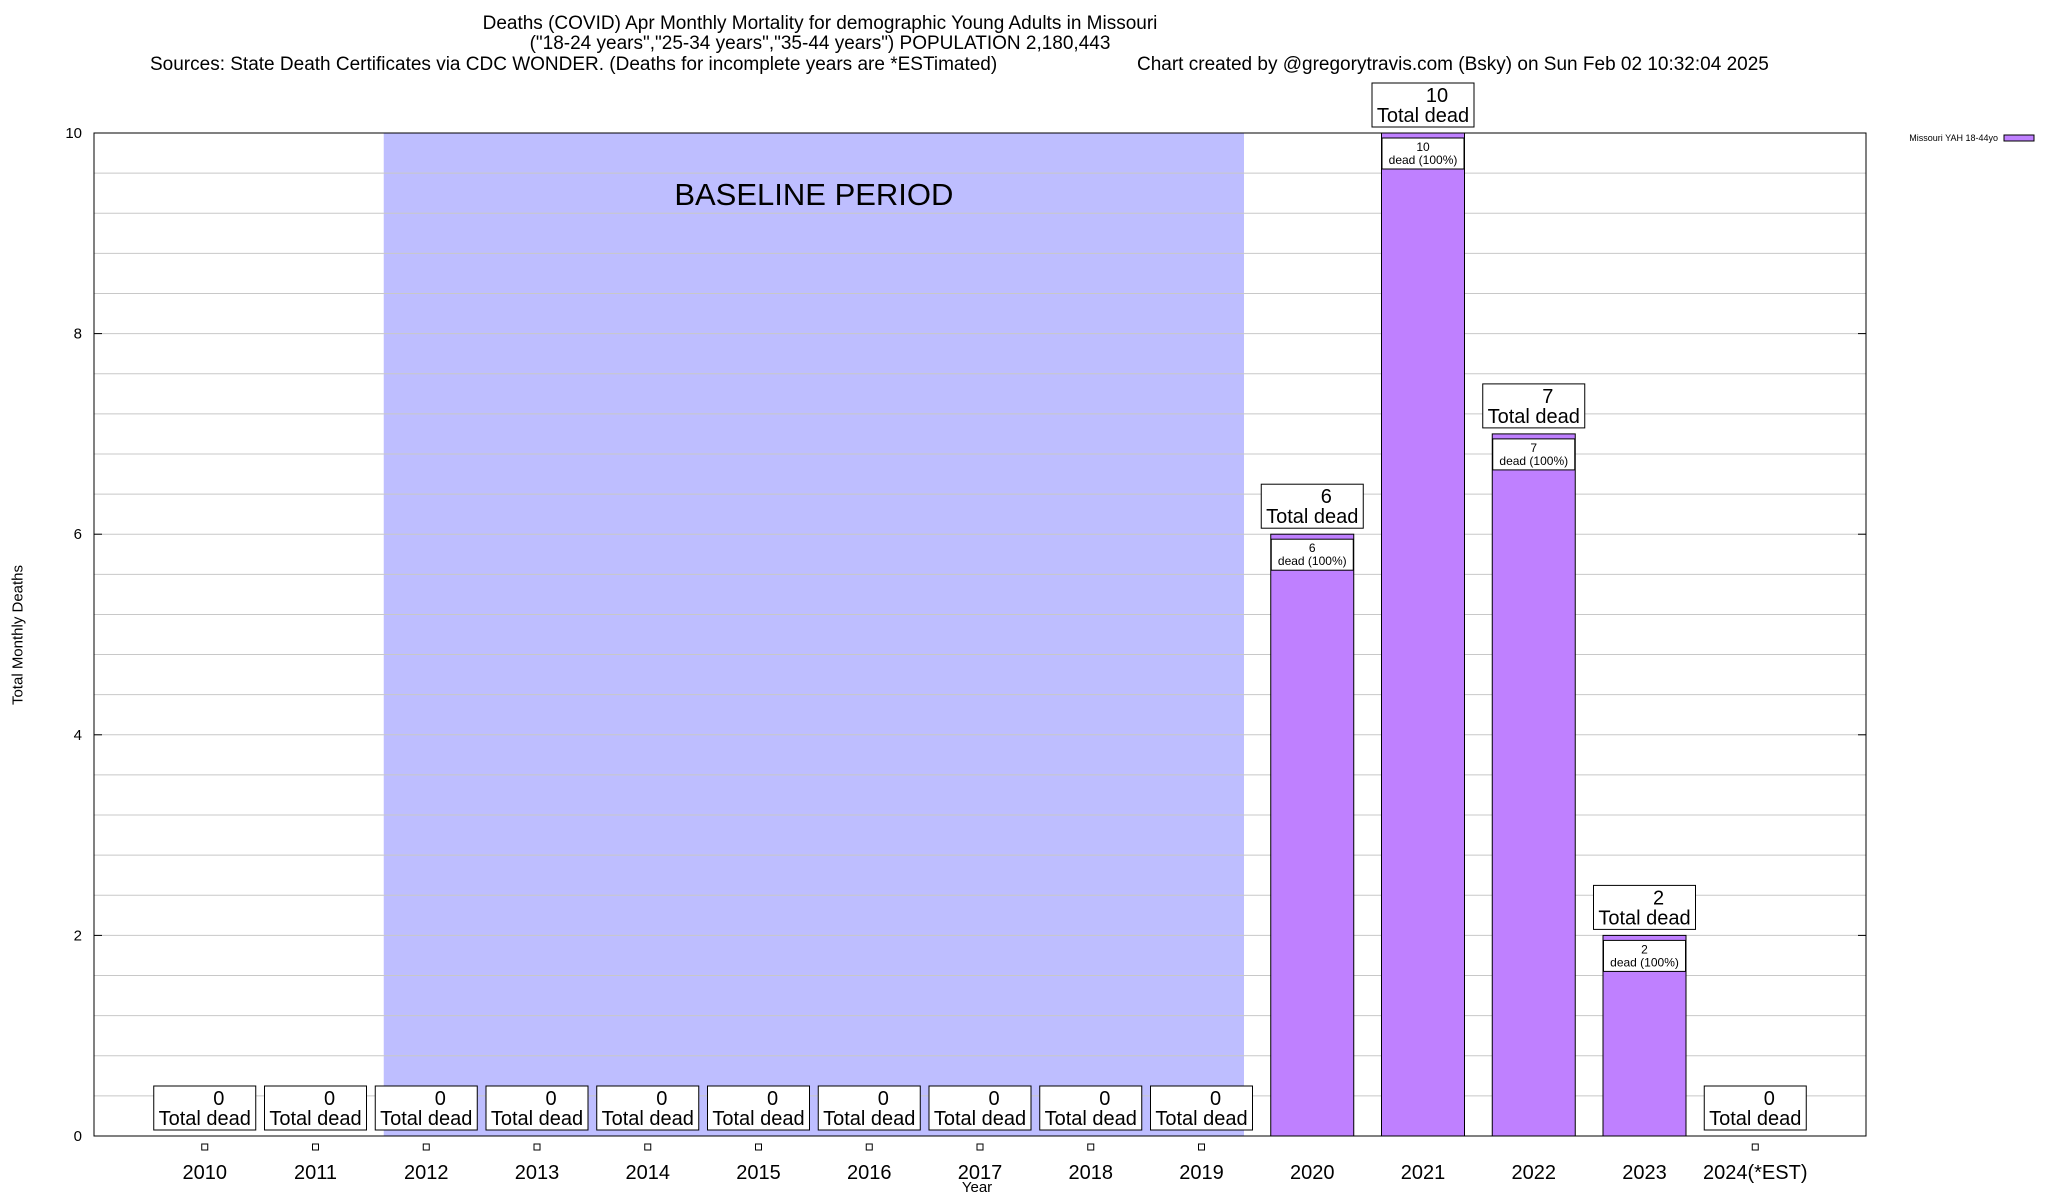 The image size is (2048, 1200). Describe the element at coordinates (977, 1187) in the screenshot. I see `x-axis-label: Year` at that location.